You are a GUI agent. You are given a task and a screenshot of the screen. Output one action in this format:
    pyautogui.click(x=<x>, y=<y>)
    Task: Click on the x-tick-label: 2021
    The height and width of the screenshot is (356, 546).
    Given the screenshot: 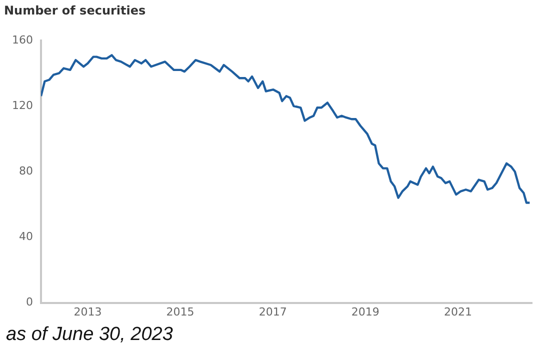 What is the action you would take?
    pyautogui.click(x=458, y=311)
    